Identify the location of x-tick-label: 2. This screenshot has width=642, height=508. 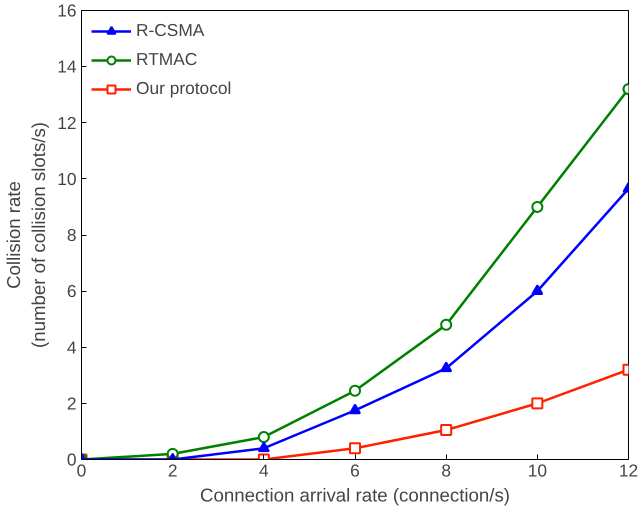
(173, 470).